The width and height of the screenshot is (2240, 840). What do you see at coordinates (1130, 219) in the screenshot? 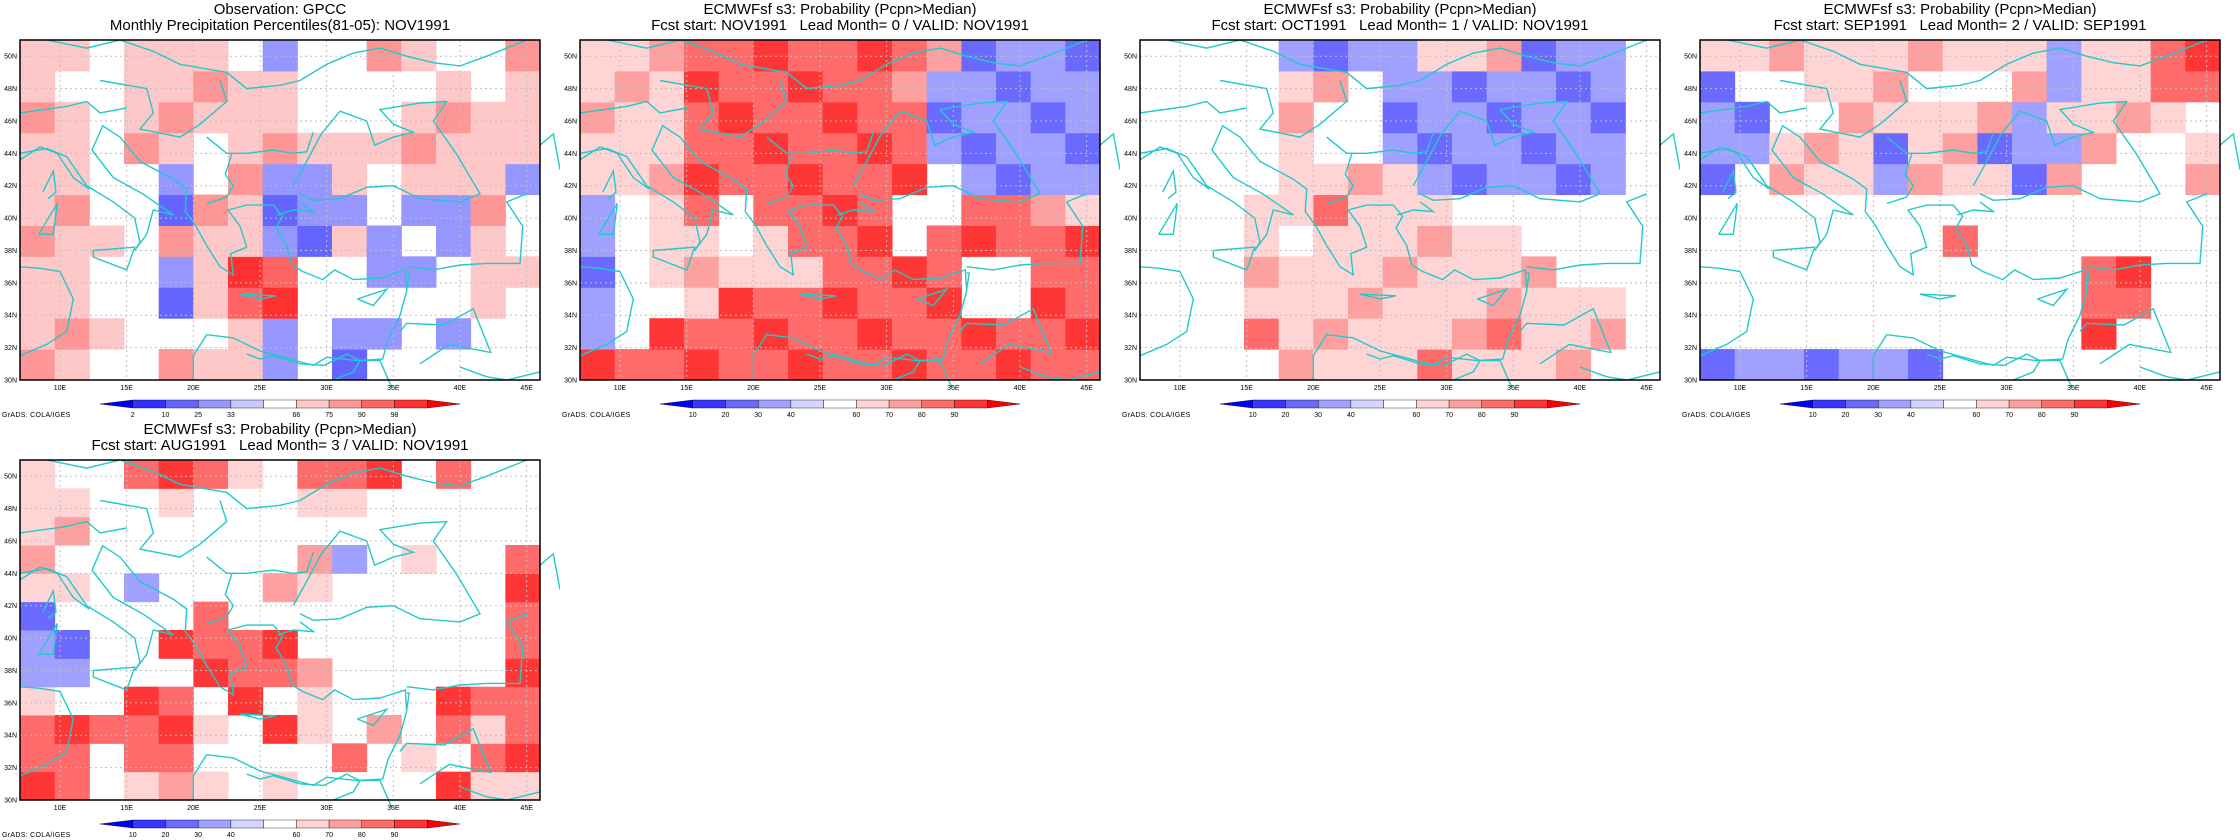
I see `lat-tick-label: 40N` at bounding box center [1130, 219].